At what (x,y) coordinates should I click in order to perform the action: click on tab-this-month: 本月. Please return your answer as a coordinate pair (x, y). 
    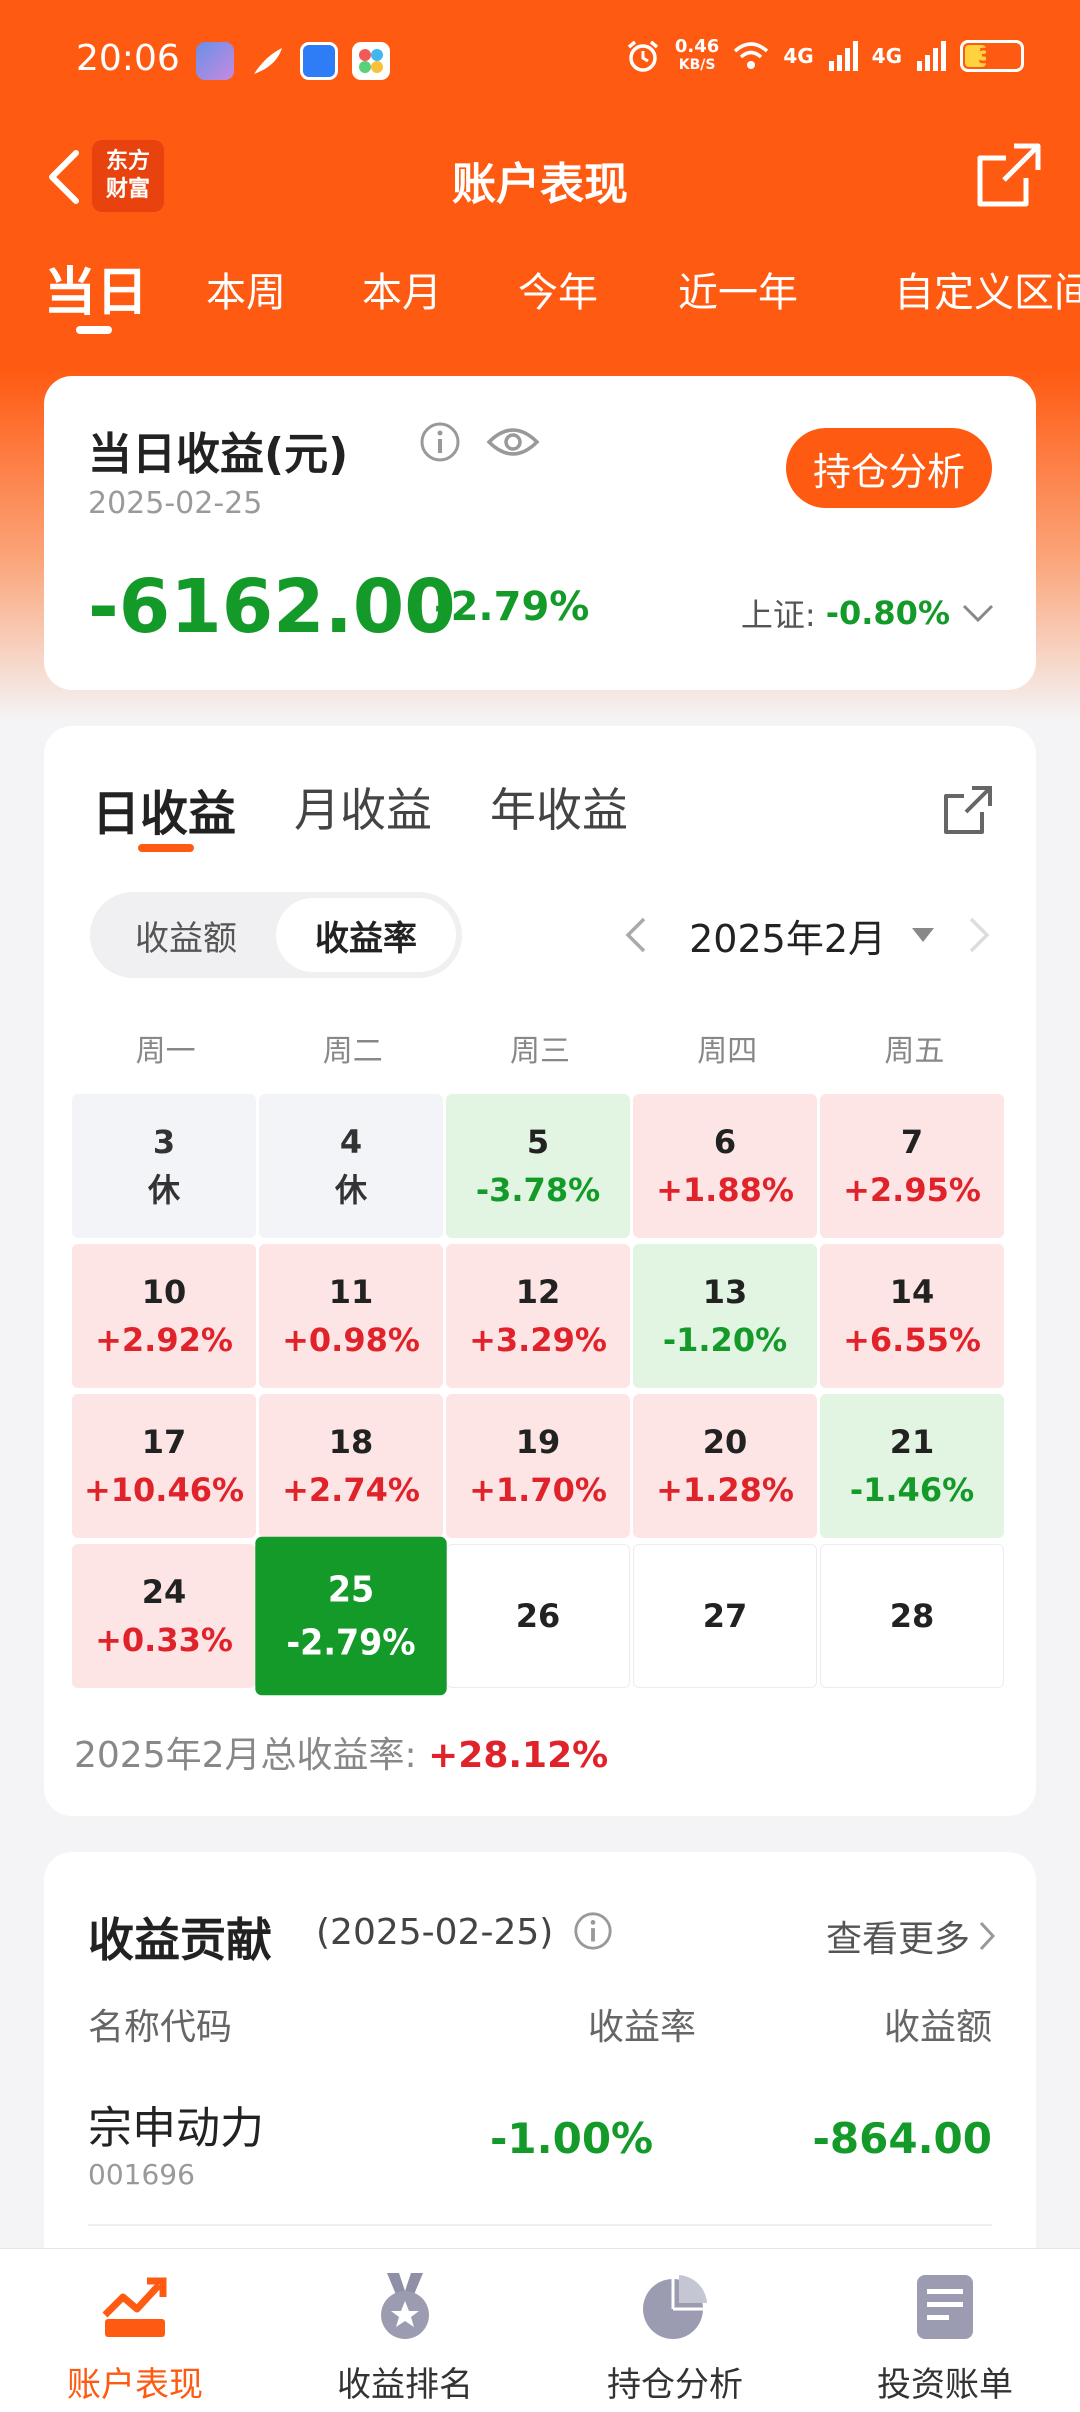
    Looking at the image, I should click on (402, 293).